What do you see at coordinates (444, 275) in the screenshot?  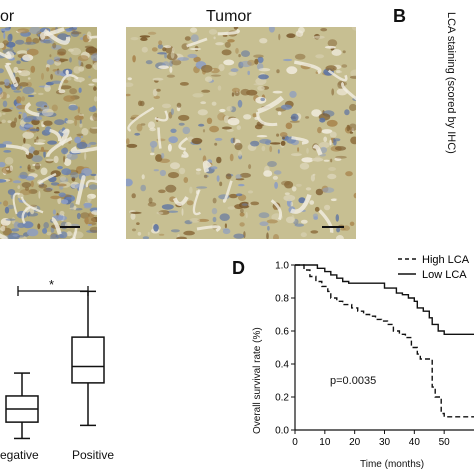 I see `km-legend-label: Low LCA` at bounding box center [444, 275].